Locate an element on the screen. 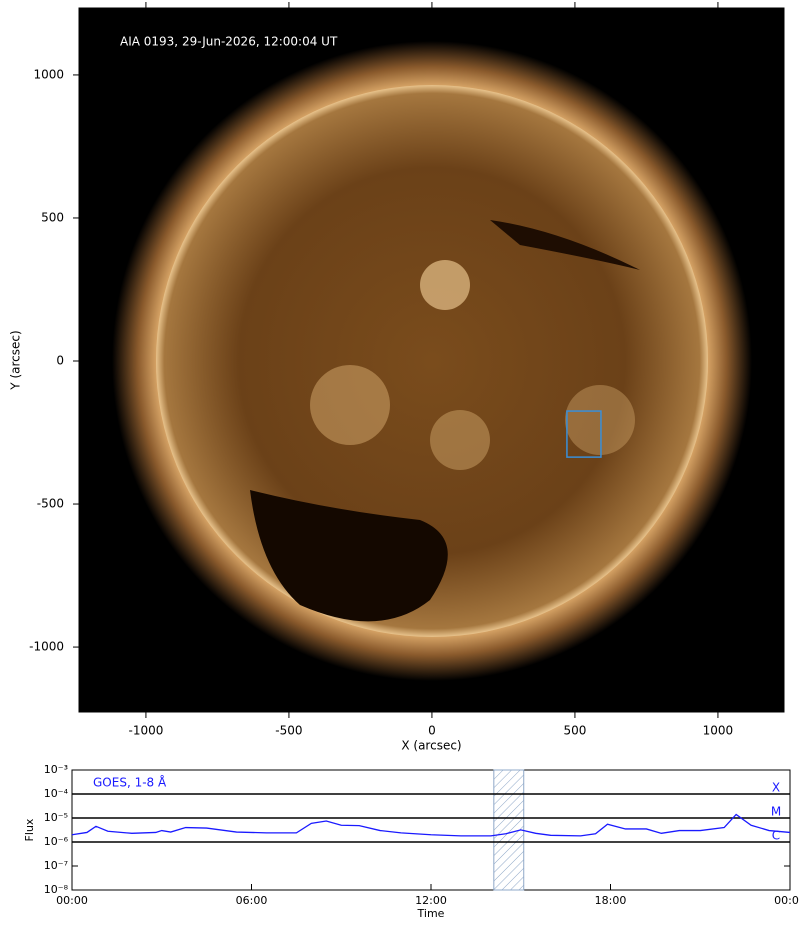  y-tick-label: 10⁻⁴ is located at coordinates (56, 793).